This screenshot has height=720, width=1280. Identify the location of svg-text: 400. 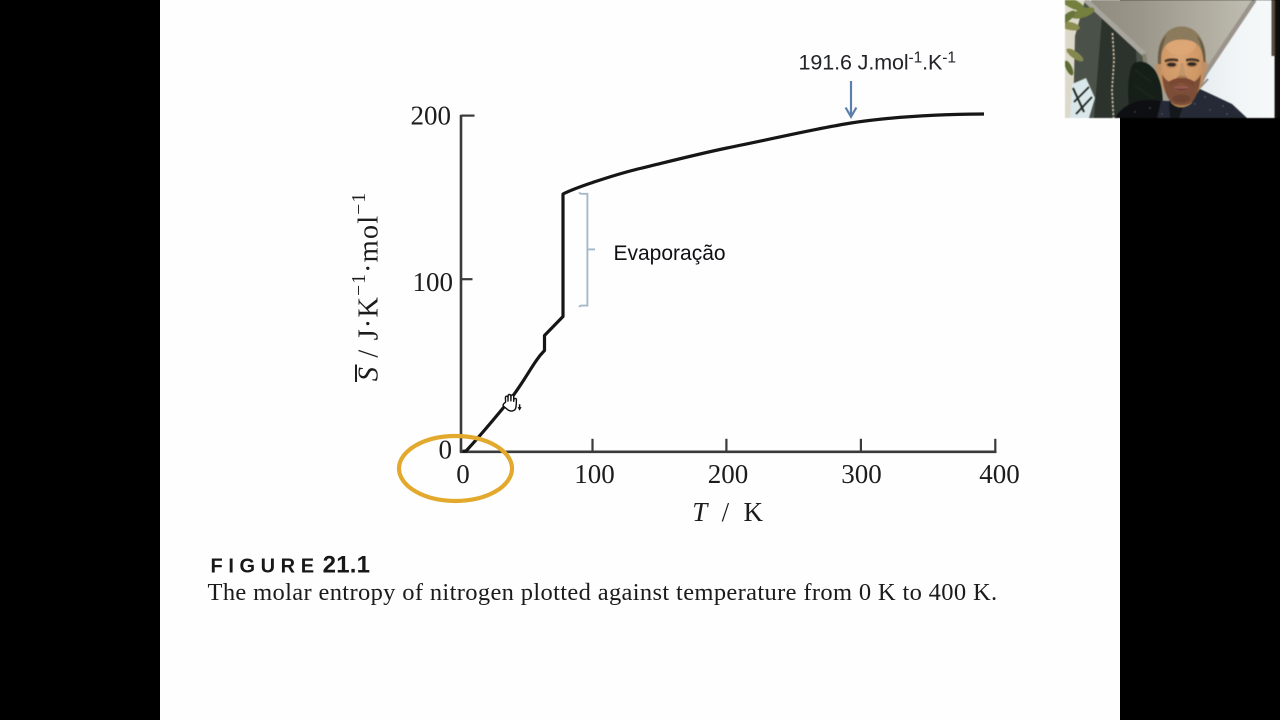
(999, 474).